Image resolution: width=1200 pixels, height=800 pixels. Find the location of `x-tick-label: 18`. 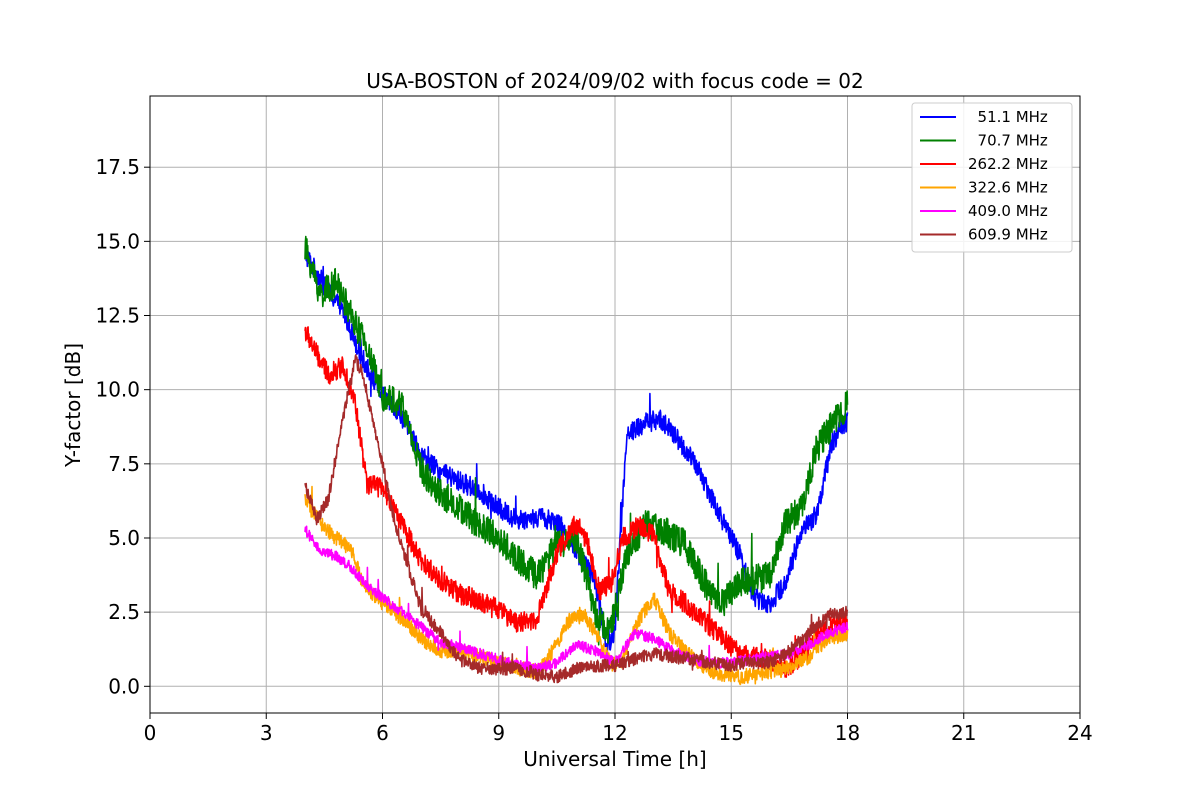

x-tick-label: 18 is located at coordinates (847, 733).